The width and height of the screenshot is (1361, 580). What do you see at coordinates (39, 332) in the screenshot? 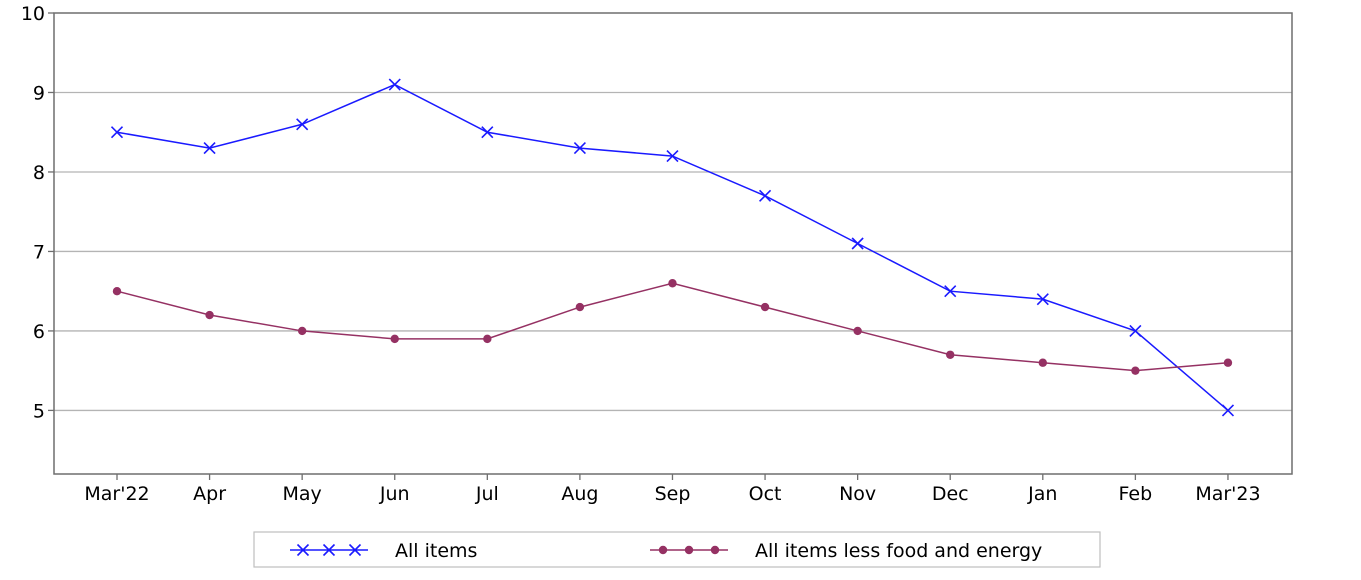
I see `y-tick-label: 6` at bounding box center [39, 332].